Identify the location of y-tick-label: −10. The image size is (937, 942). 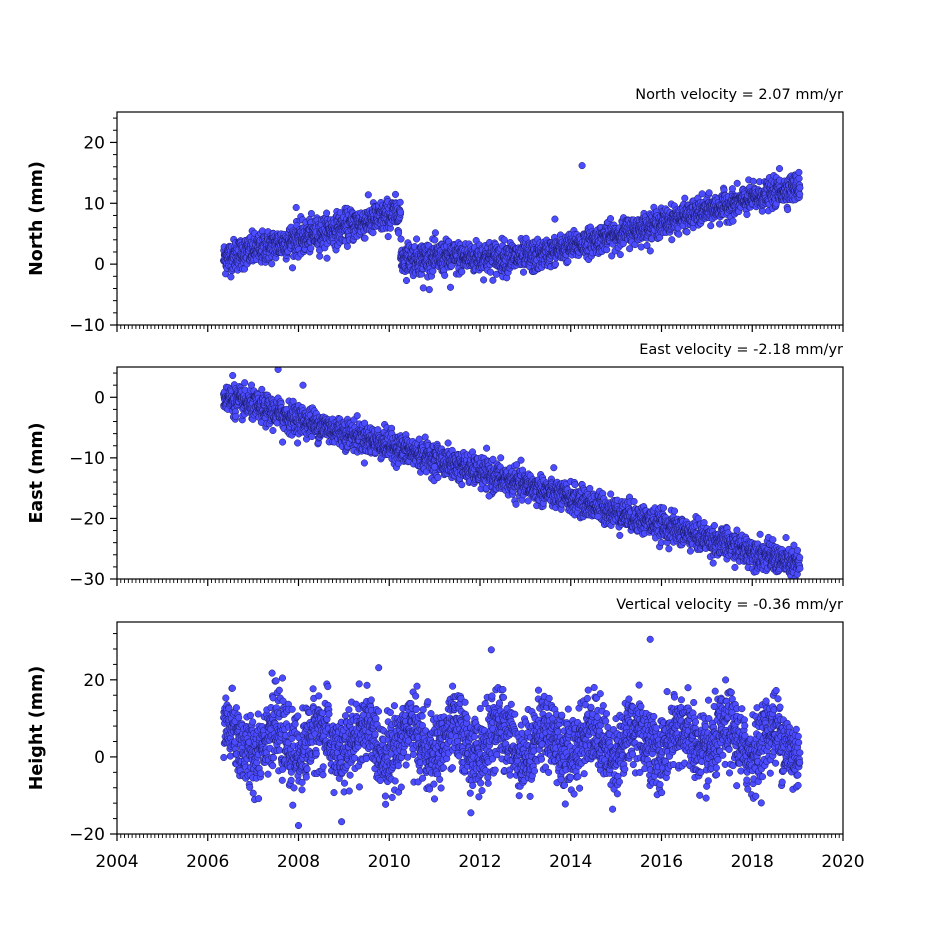
(87, 326).